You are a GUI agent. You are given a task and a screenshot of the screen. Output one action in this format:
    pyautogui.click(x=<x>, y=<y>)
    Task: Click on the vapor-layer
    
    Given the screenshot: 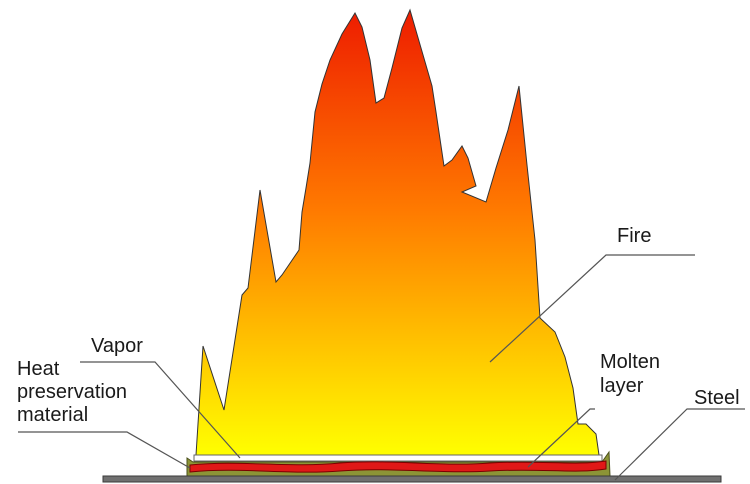 What is the action you would take?
    pyautogui.click(x=398, y=458)
    